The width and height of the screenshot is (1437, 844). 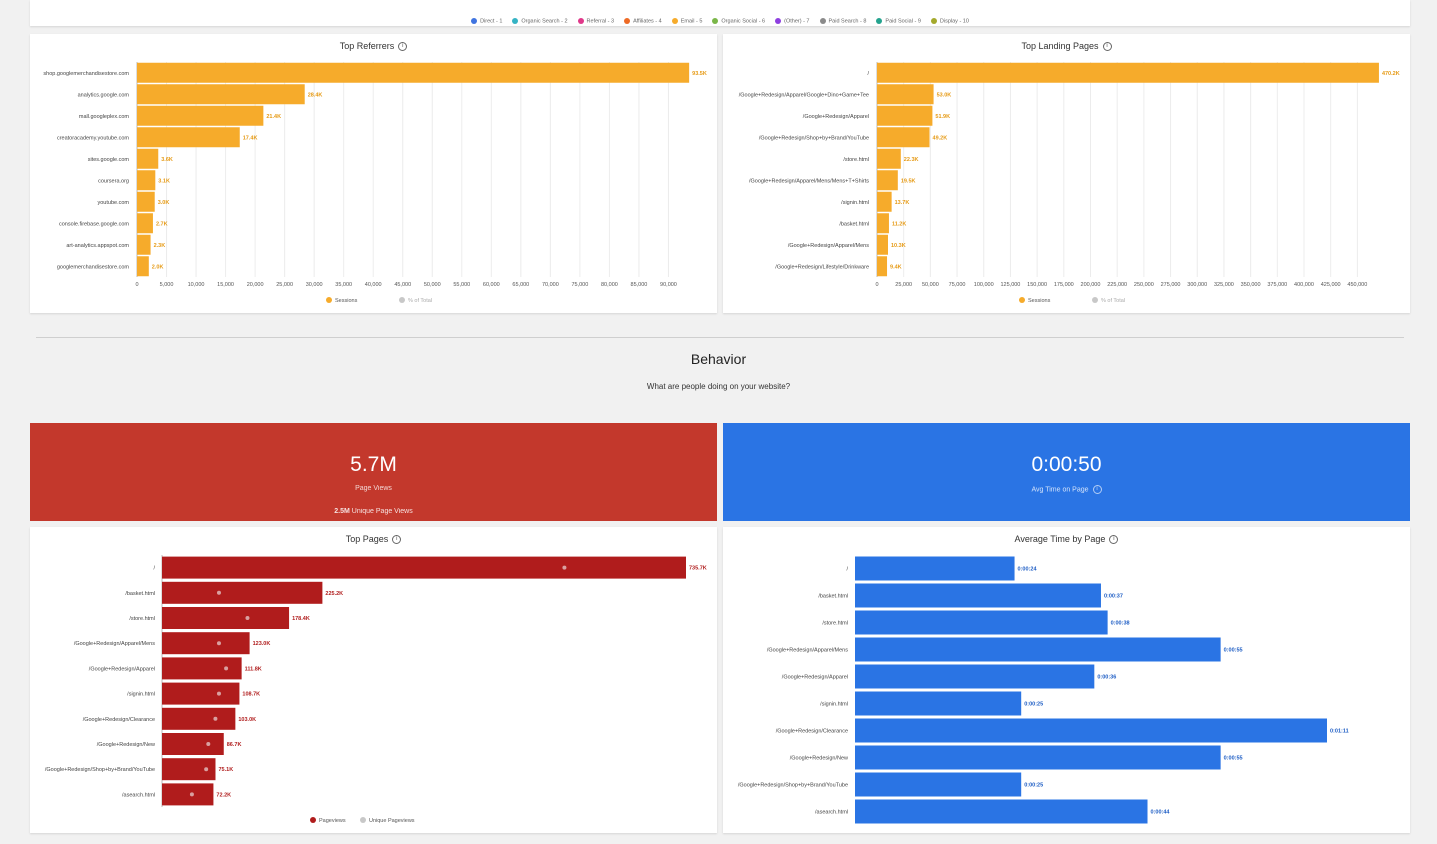 I want to click on unique-pageviews-point, so click(x=191, y=794).